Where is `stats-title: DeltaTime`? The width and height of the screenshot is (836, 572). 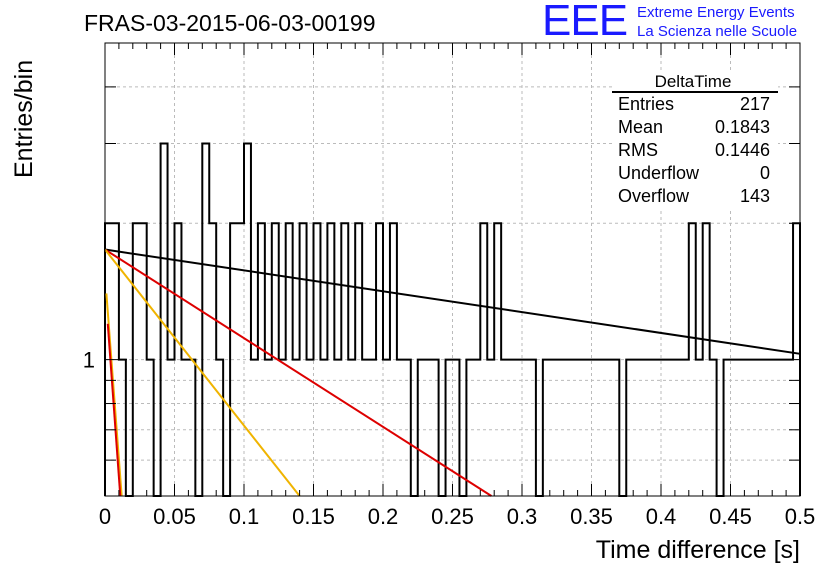
stats-title: DeltaTime is located at coordinates (693, 81).